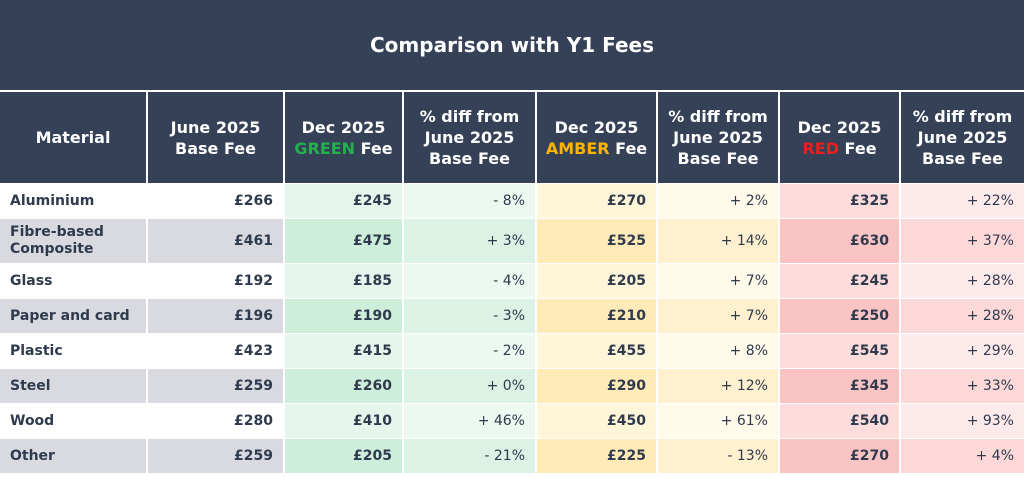 The image size is (1024, 478). I want to click on green-diff-cell: + 46%, so click(470, 420).